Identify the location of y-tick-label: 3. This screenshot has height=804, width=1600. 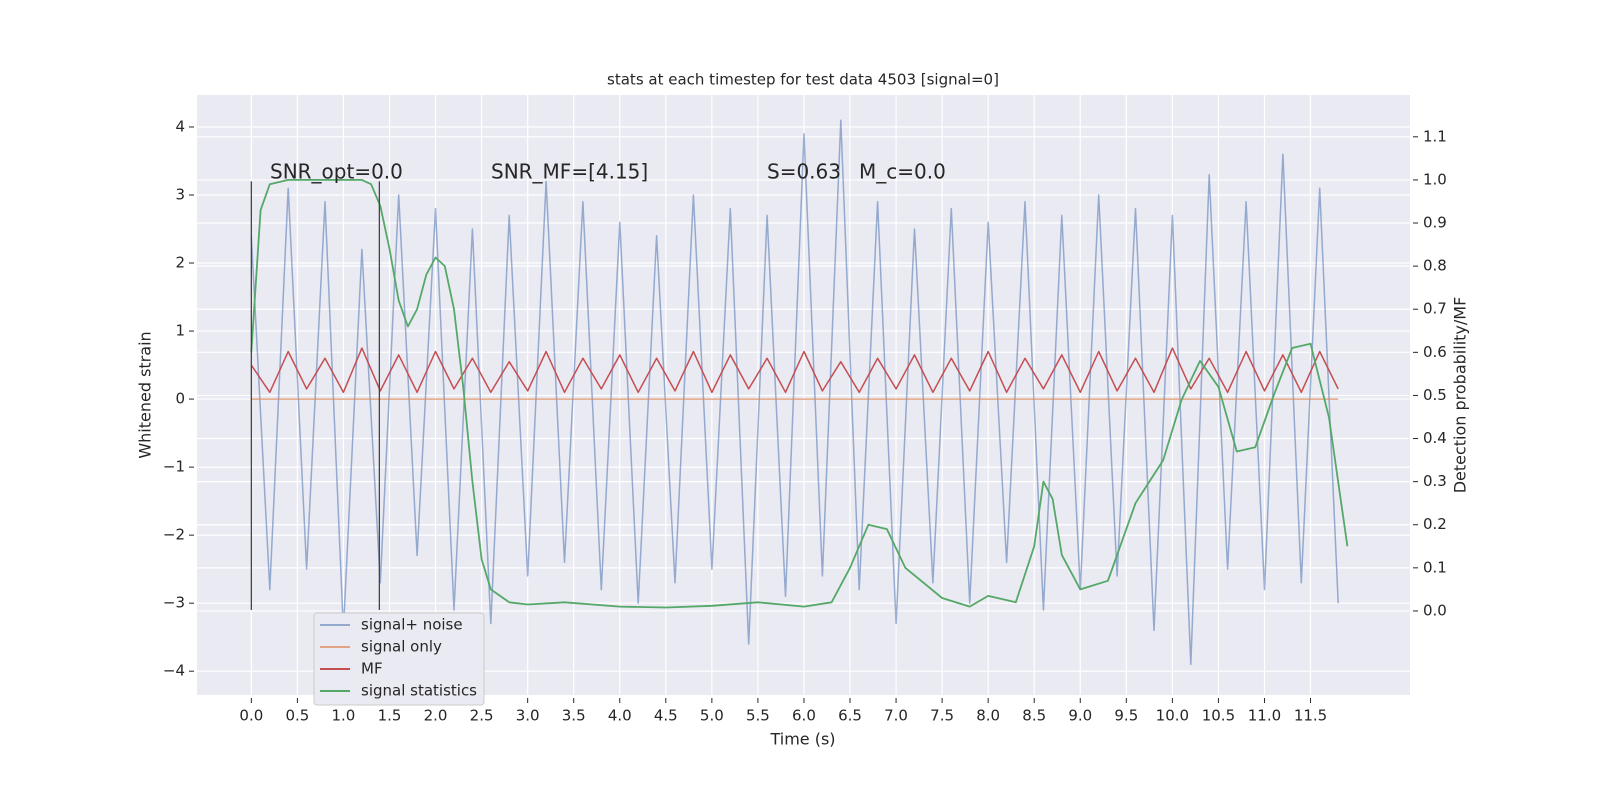
(180, 195).